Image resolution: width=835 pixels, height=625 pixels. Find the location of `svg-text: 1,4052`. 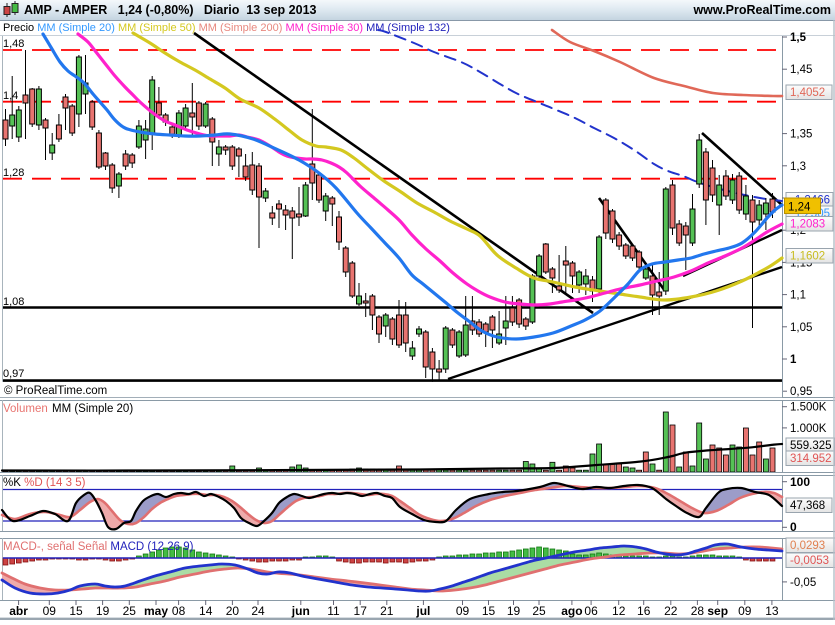

svg-text: 1,4052 is located at coordinates (807, 93).